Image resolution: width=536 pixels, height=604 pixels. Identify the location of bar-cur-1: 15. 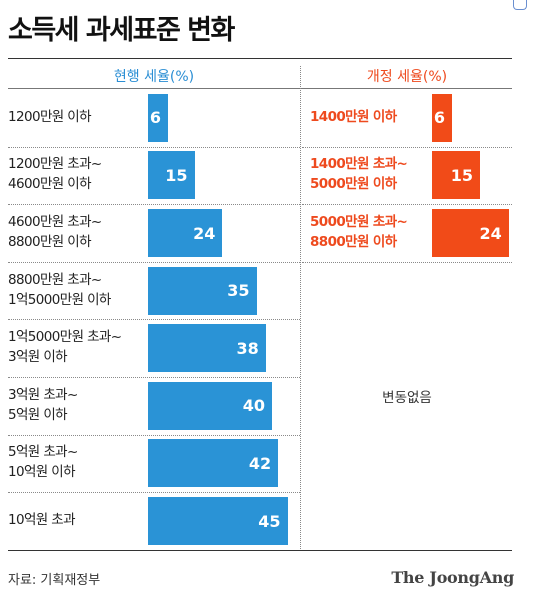
(171, 175).